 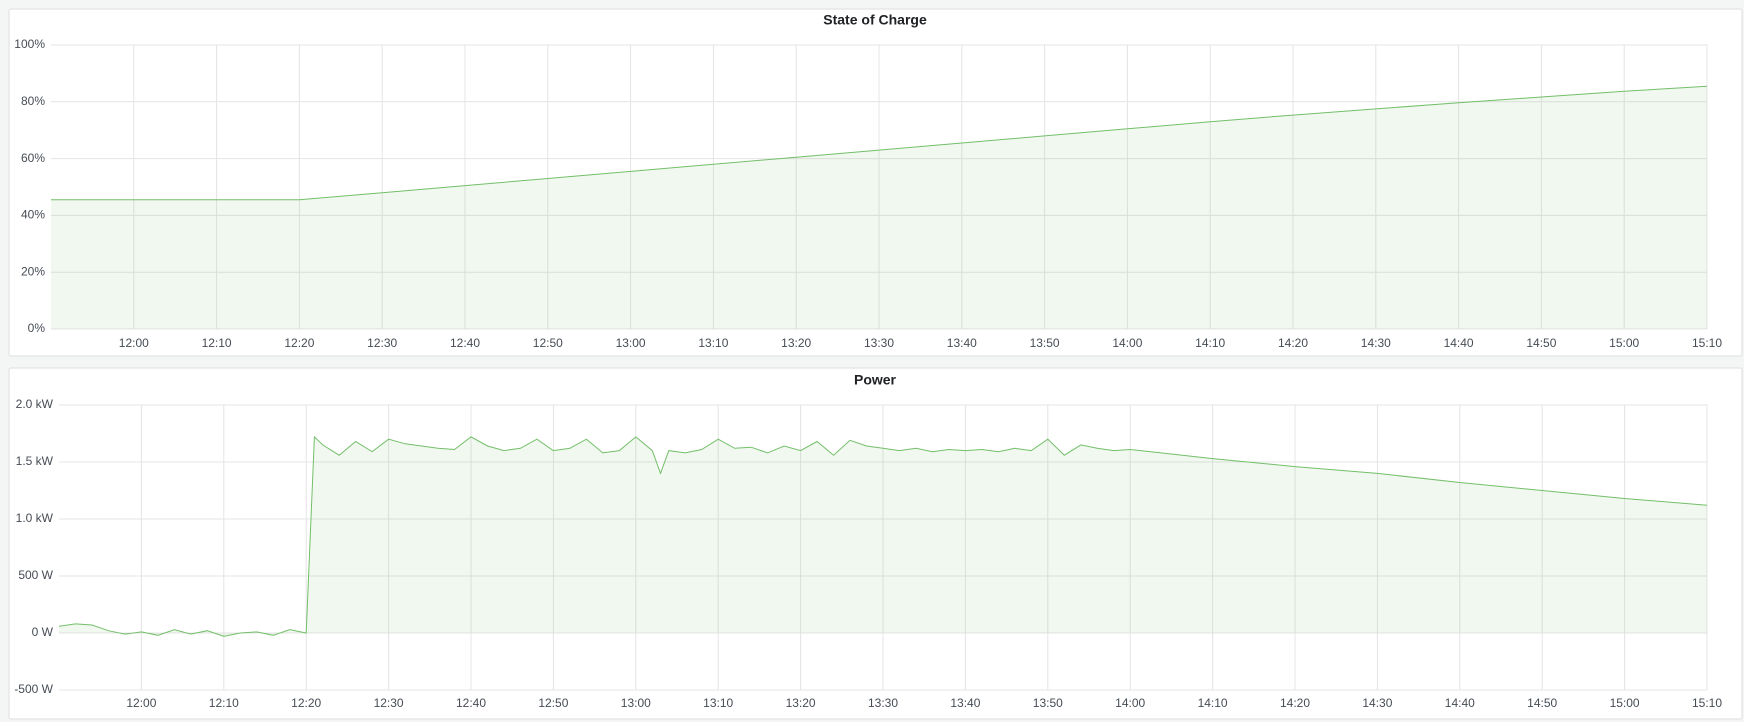 What do you see at coordinates (43, 632) in the screenshot?
I see `y-tick-label: 0 W` at bounding box center [43, 632].